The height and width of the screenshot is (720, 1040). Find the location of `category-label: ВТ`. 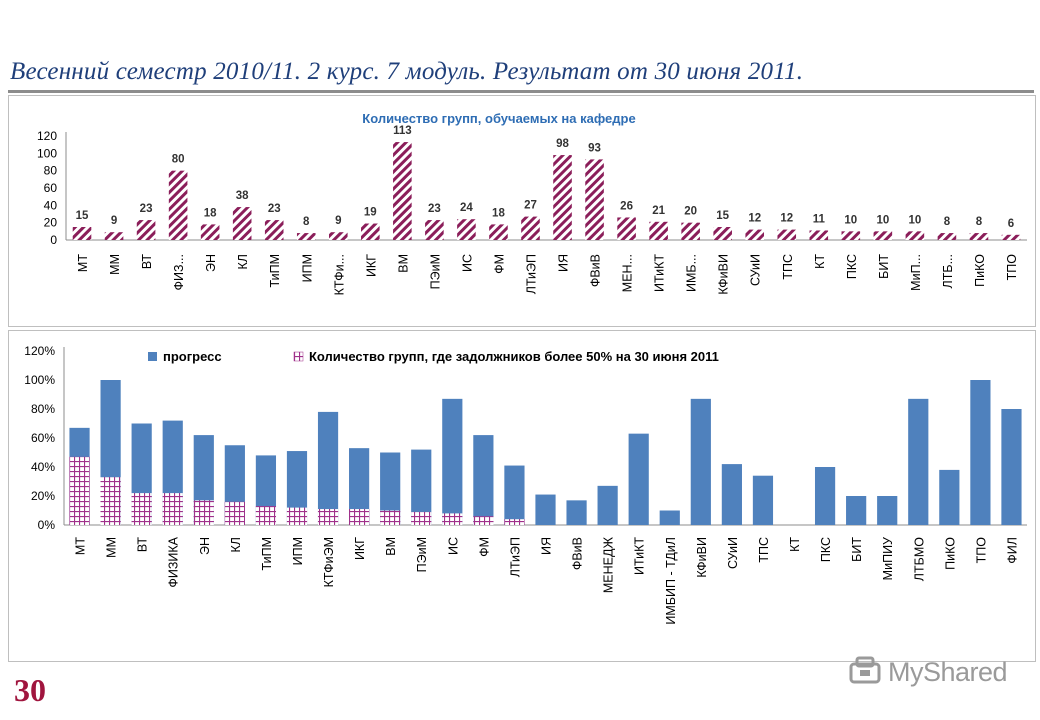

category-label: ВТ is located at coordinates (143, 545).